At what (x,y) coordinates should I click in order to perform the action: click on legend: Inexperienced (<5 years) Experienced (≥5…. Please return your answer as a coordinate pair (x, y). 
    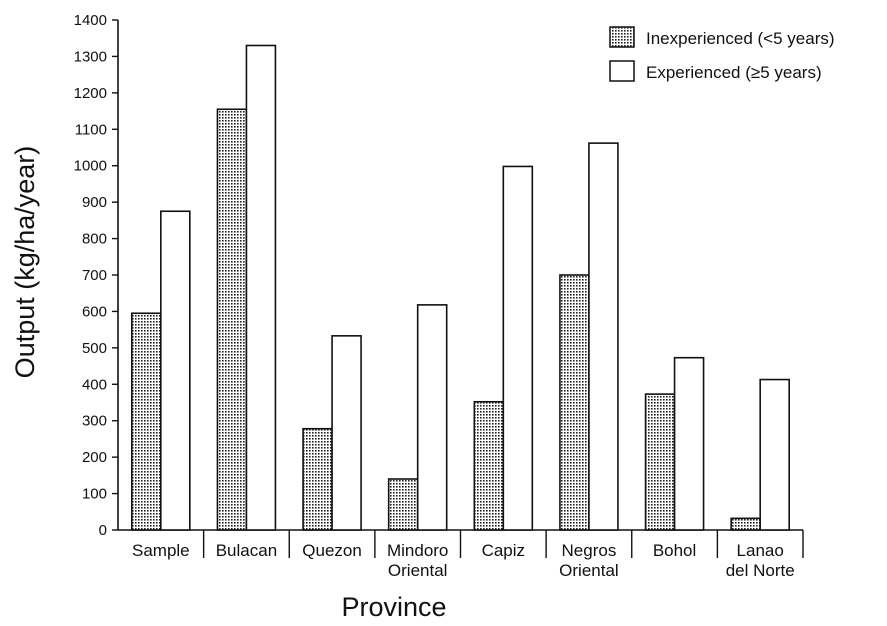
    Looking at the image, I should click on (722, 54).